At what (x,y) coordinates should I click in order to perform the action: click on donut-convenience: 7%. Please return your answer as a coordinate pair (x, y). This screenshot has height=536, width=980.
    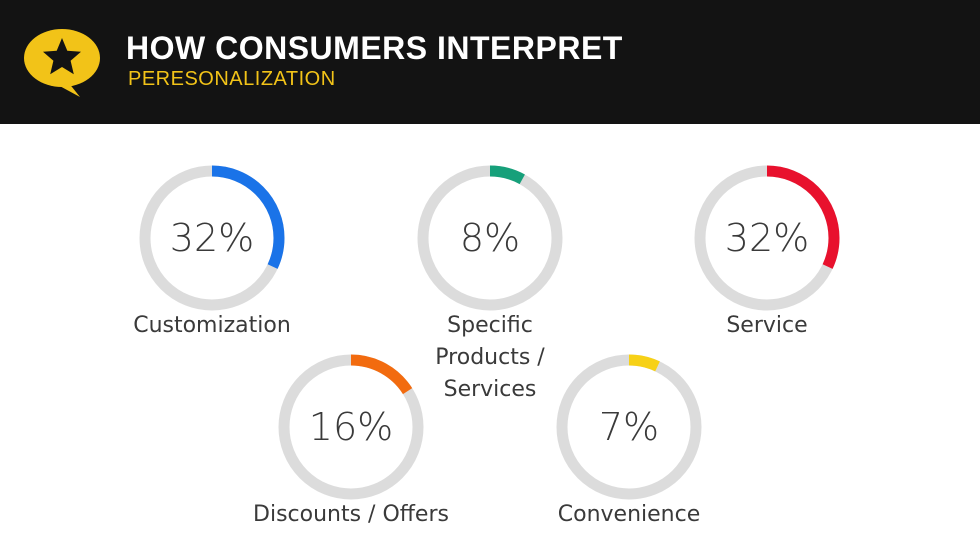
    Looking at the image, I should click on (629, 427).